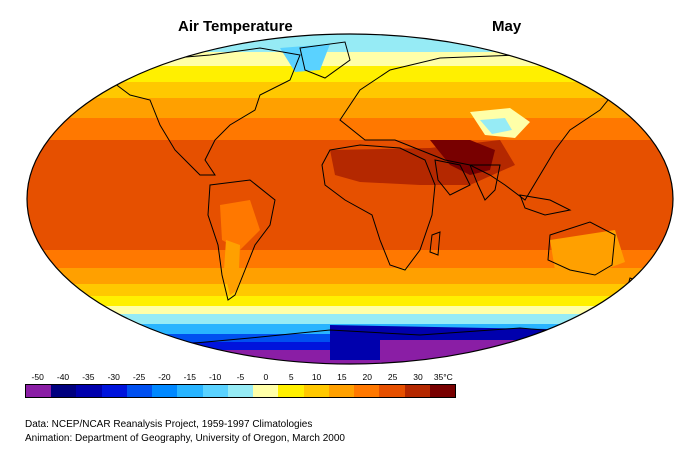  What do you see at coordinates (507, 26) in the screenshot?
I see `month-label: May` at bounding box center [507, 26].